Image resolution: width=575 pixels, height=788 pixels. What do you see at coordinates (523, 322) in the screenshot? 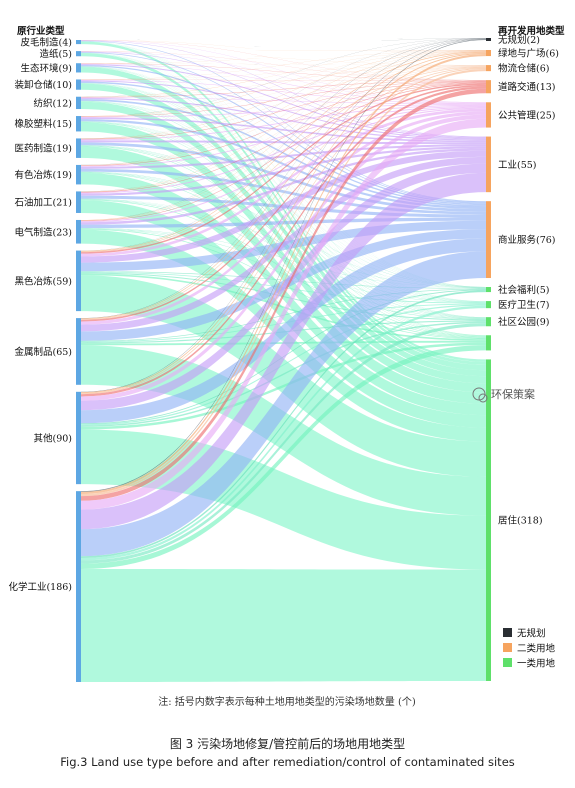
I see `right-node-label: 社区公园(9)` at bounding box center [523, 322].